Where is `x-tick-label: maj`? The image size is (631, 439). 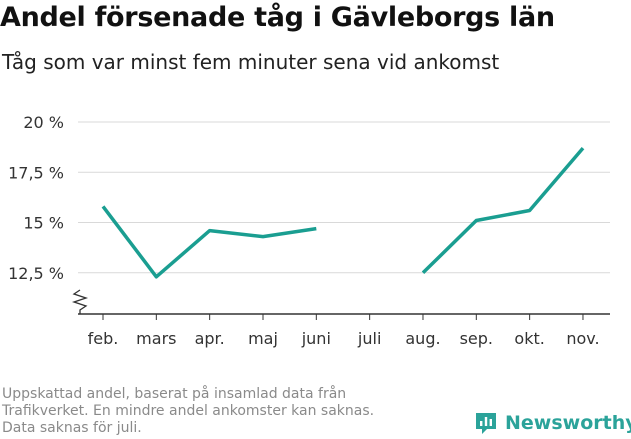
x-tick-label: maj is located at coordinates (263, 338).